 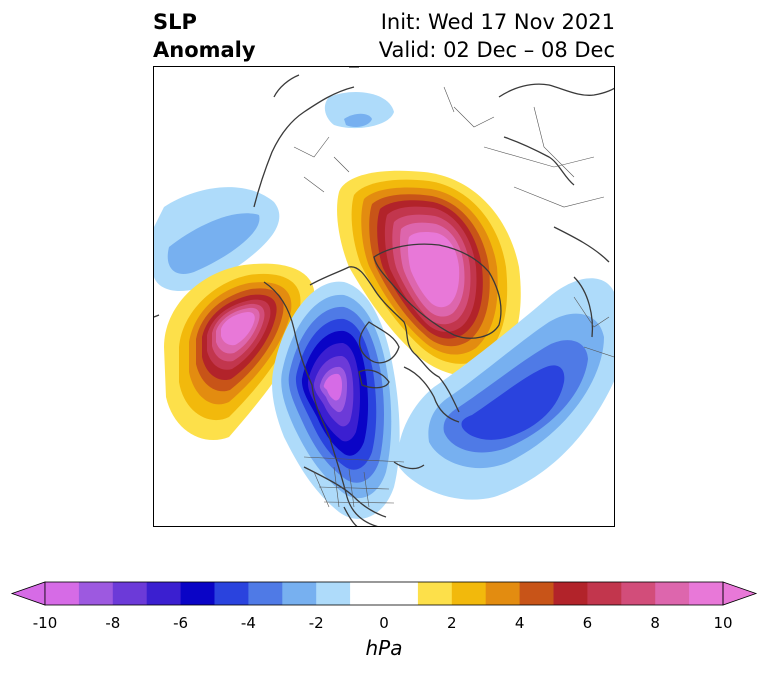 What do you see at coordinates (113, 623) in the screenshot?
I see `colorbar-tick-label: -8` at bounding box center [113, 623].